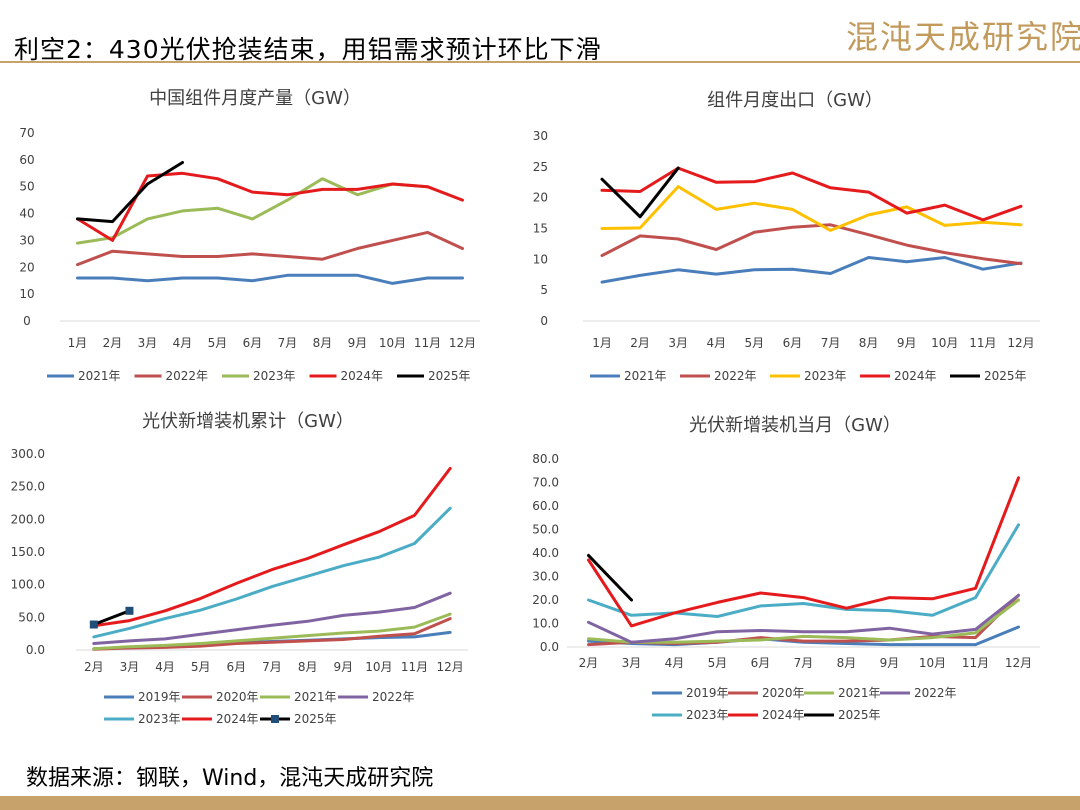 The height and width of the screenshot is (810, 1080). I want to click on y-tick-label: 250.0, so click(28, 487).